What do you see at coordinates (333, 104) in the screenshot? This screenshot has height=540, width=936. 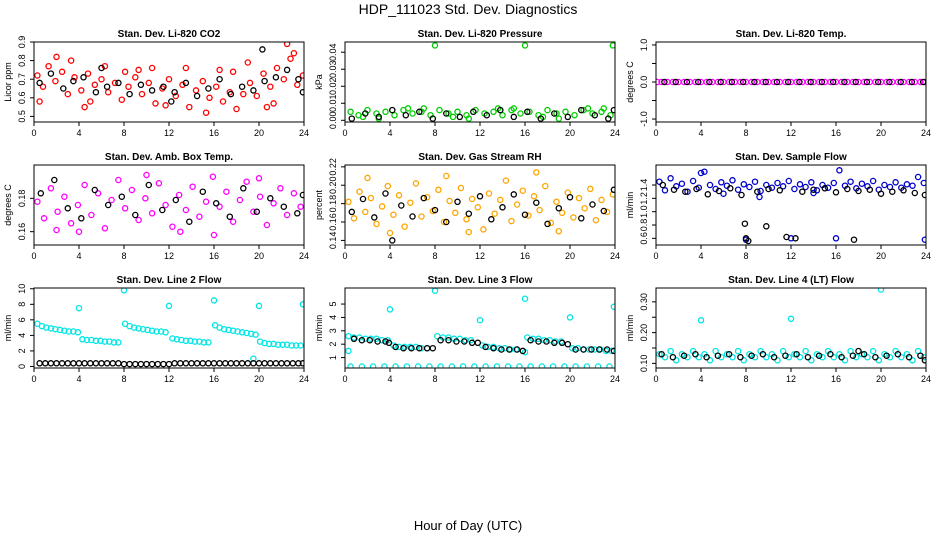 I see `y-tick-label: 0.01` at bounding box center [333, 104].